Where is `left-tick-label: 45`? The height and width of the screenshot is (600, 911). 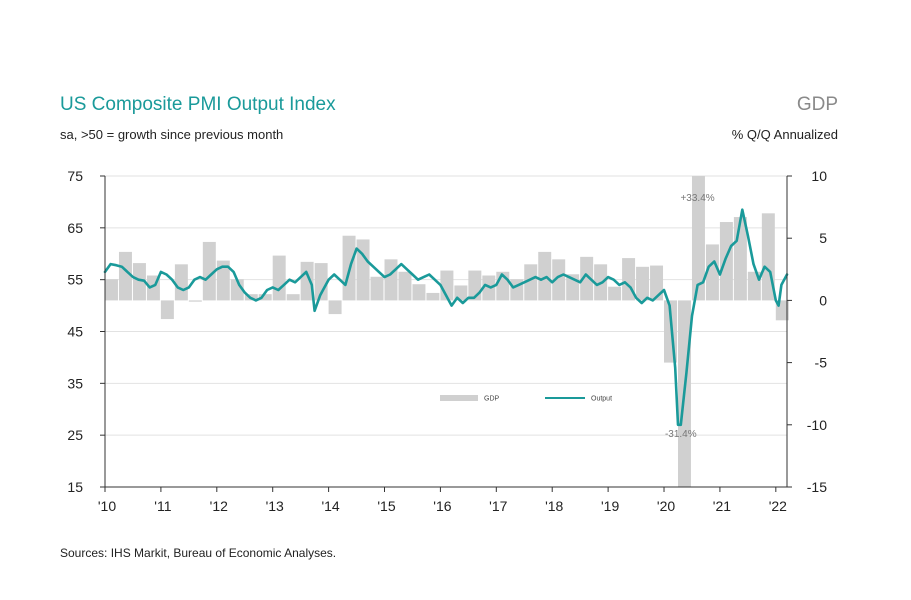
left-tick-label: 45 is located at coordinates (75, 332).